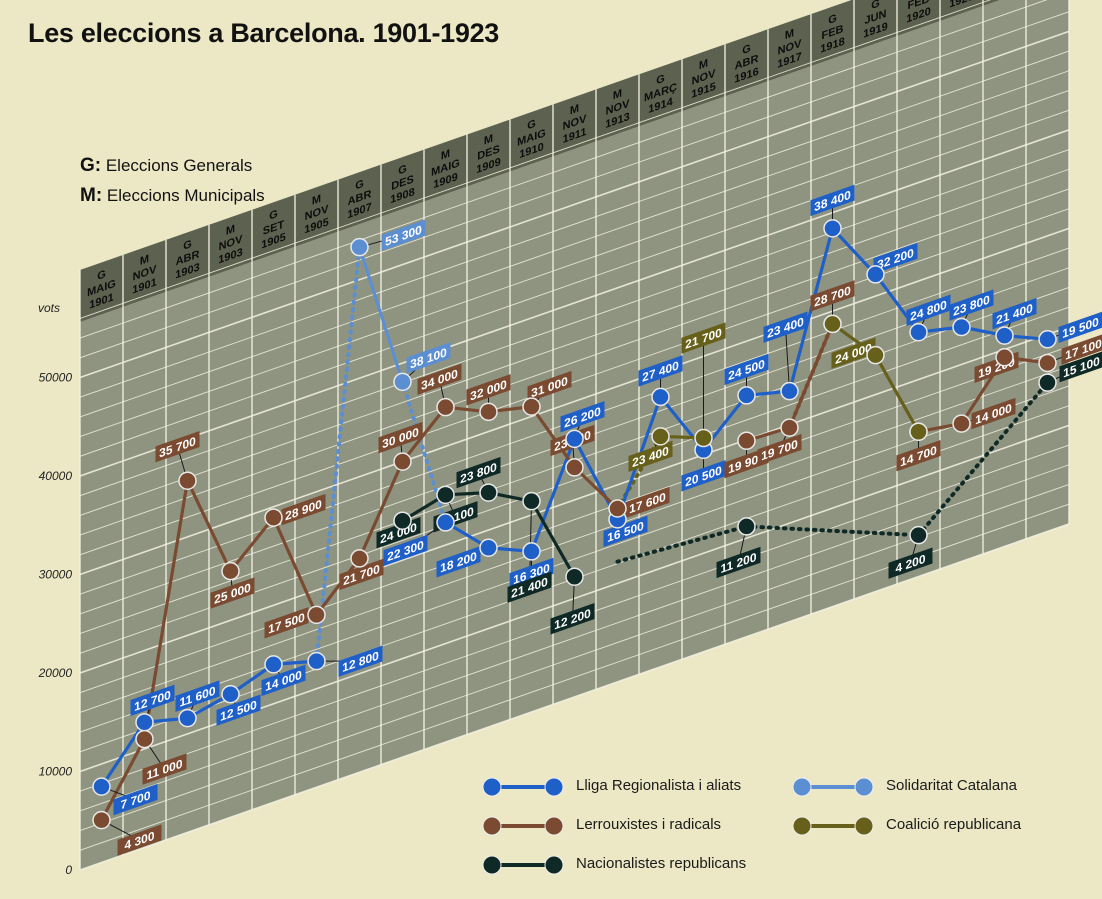 The image size is (1102, 899). Describe the element at coordinates (954, 824) in the screenshot. I see `legend-label-coalicio: Coalició republicana` at that location.